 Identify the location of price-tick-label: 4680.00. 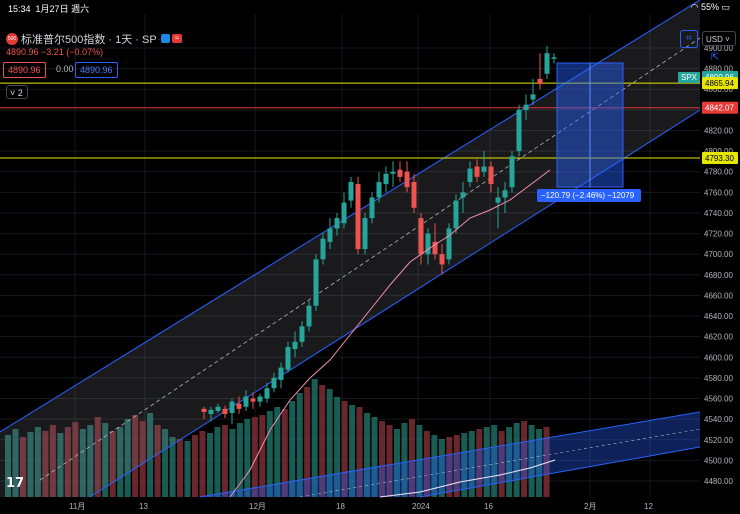
(718, 275).